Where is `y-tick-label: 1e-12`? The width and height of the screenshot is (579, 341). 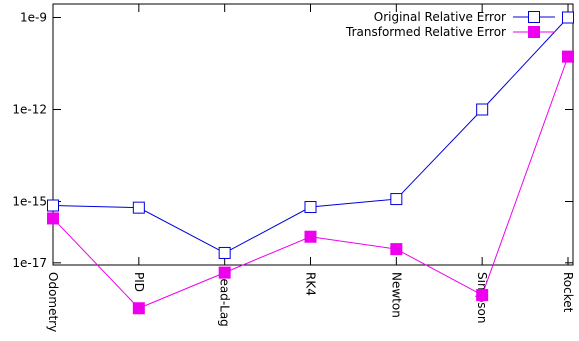 y-tick-label: 1e-12 is located at coordinates (29, 110).